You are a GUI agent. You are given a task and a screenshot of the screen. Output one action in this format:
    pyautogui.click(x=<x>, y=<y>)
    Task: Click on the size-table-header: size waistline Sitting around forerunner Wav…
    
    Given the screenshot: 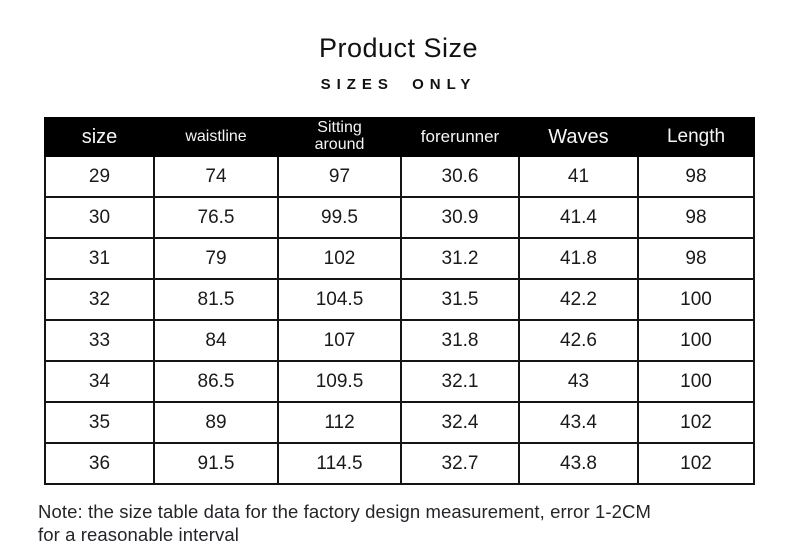 What is the action you would take?
    pyautogui.click(x=399, y=137)
    